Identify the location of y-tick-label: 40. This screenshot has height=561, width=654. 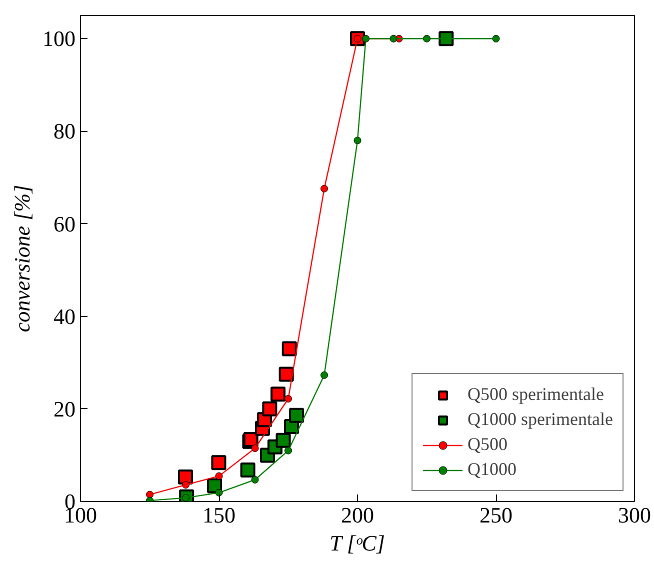
(65, 316).